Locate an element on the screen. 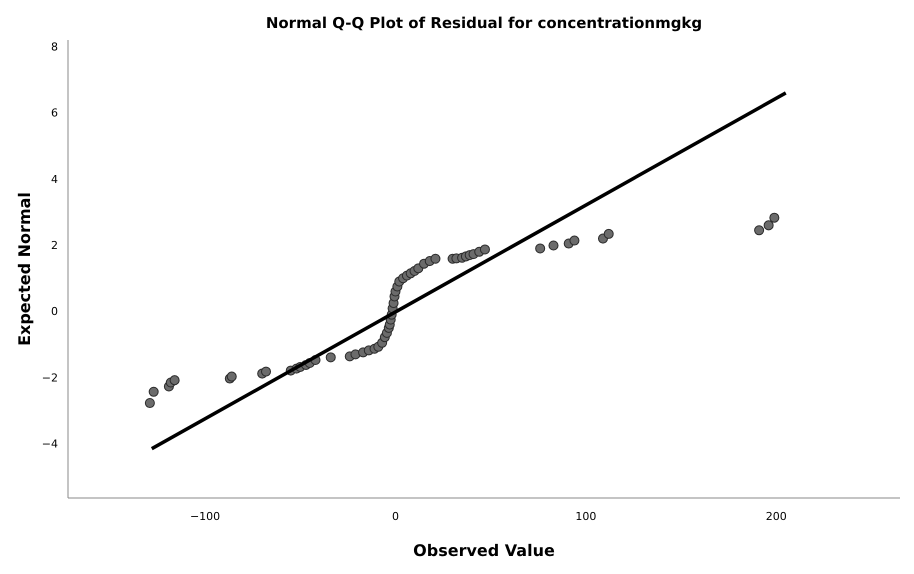 Image resolution: width=914 pixels, height=574 pixels. y-axis-title: Expected Normal is located at coordinates (24, 269).